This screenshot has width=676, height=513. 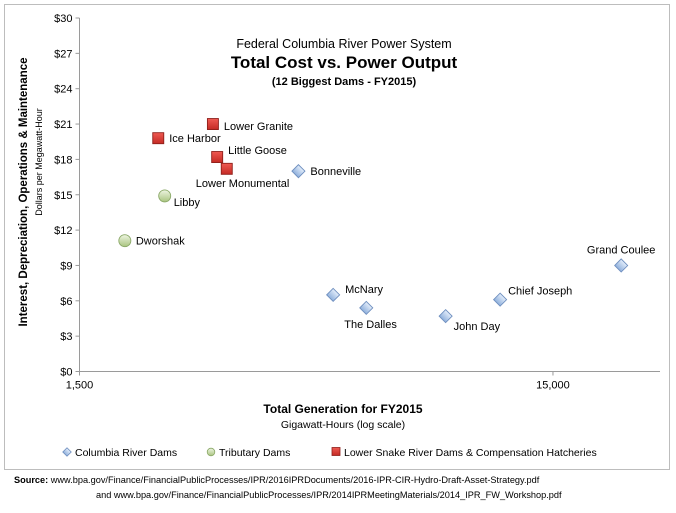 I want to click on label-lower-granite: Lower Granite, so click(x=258, y=127).